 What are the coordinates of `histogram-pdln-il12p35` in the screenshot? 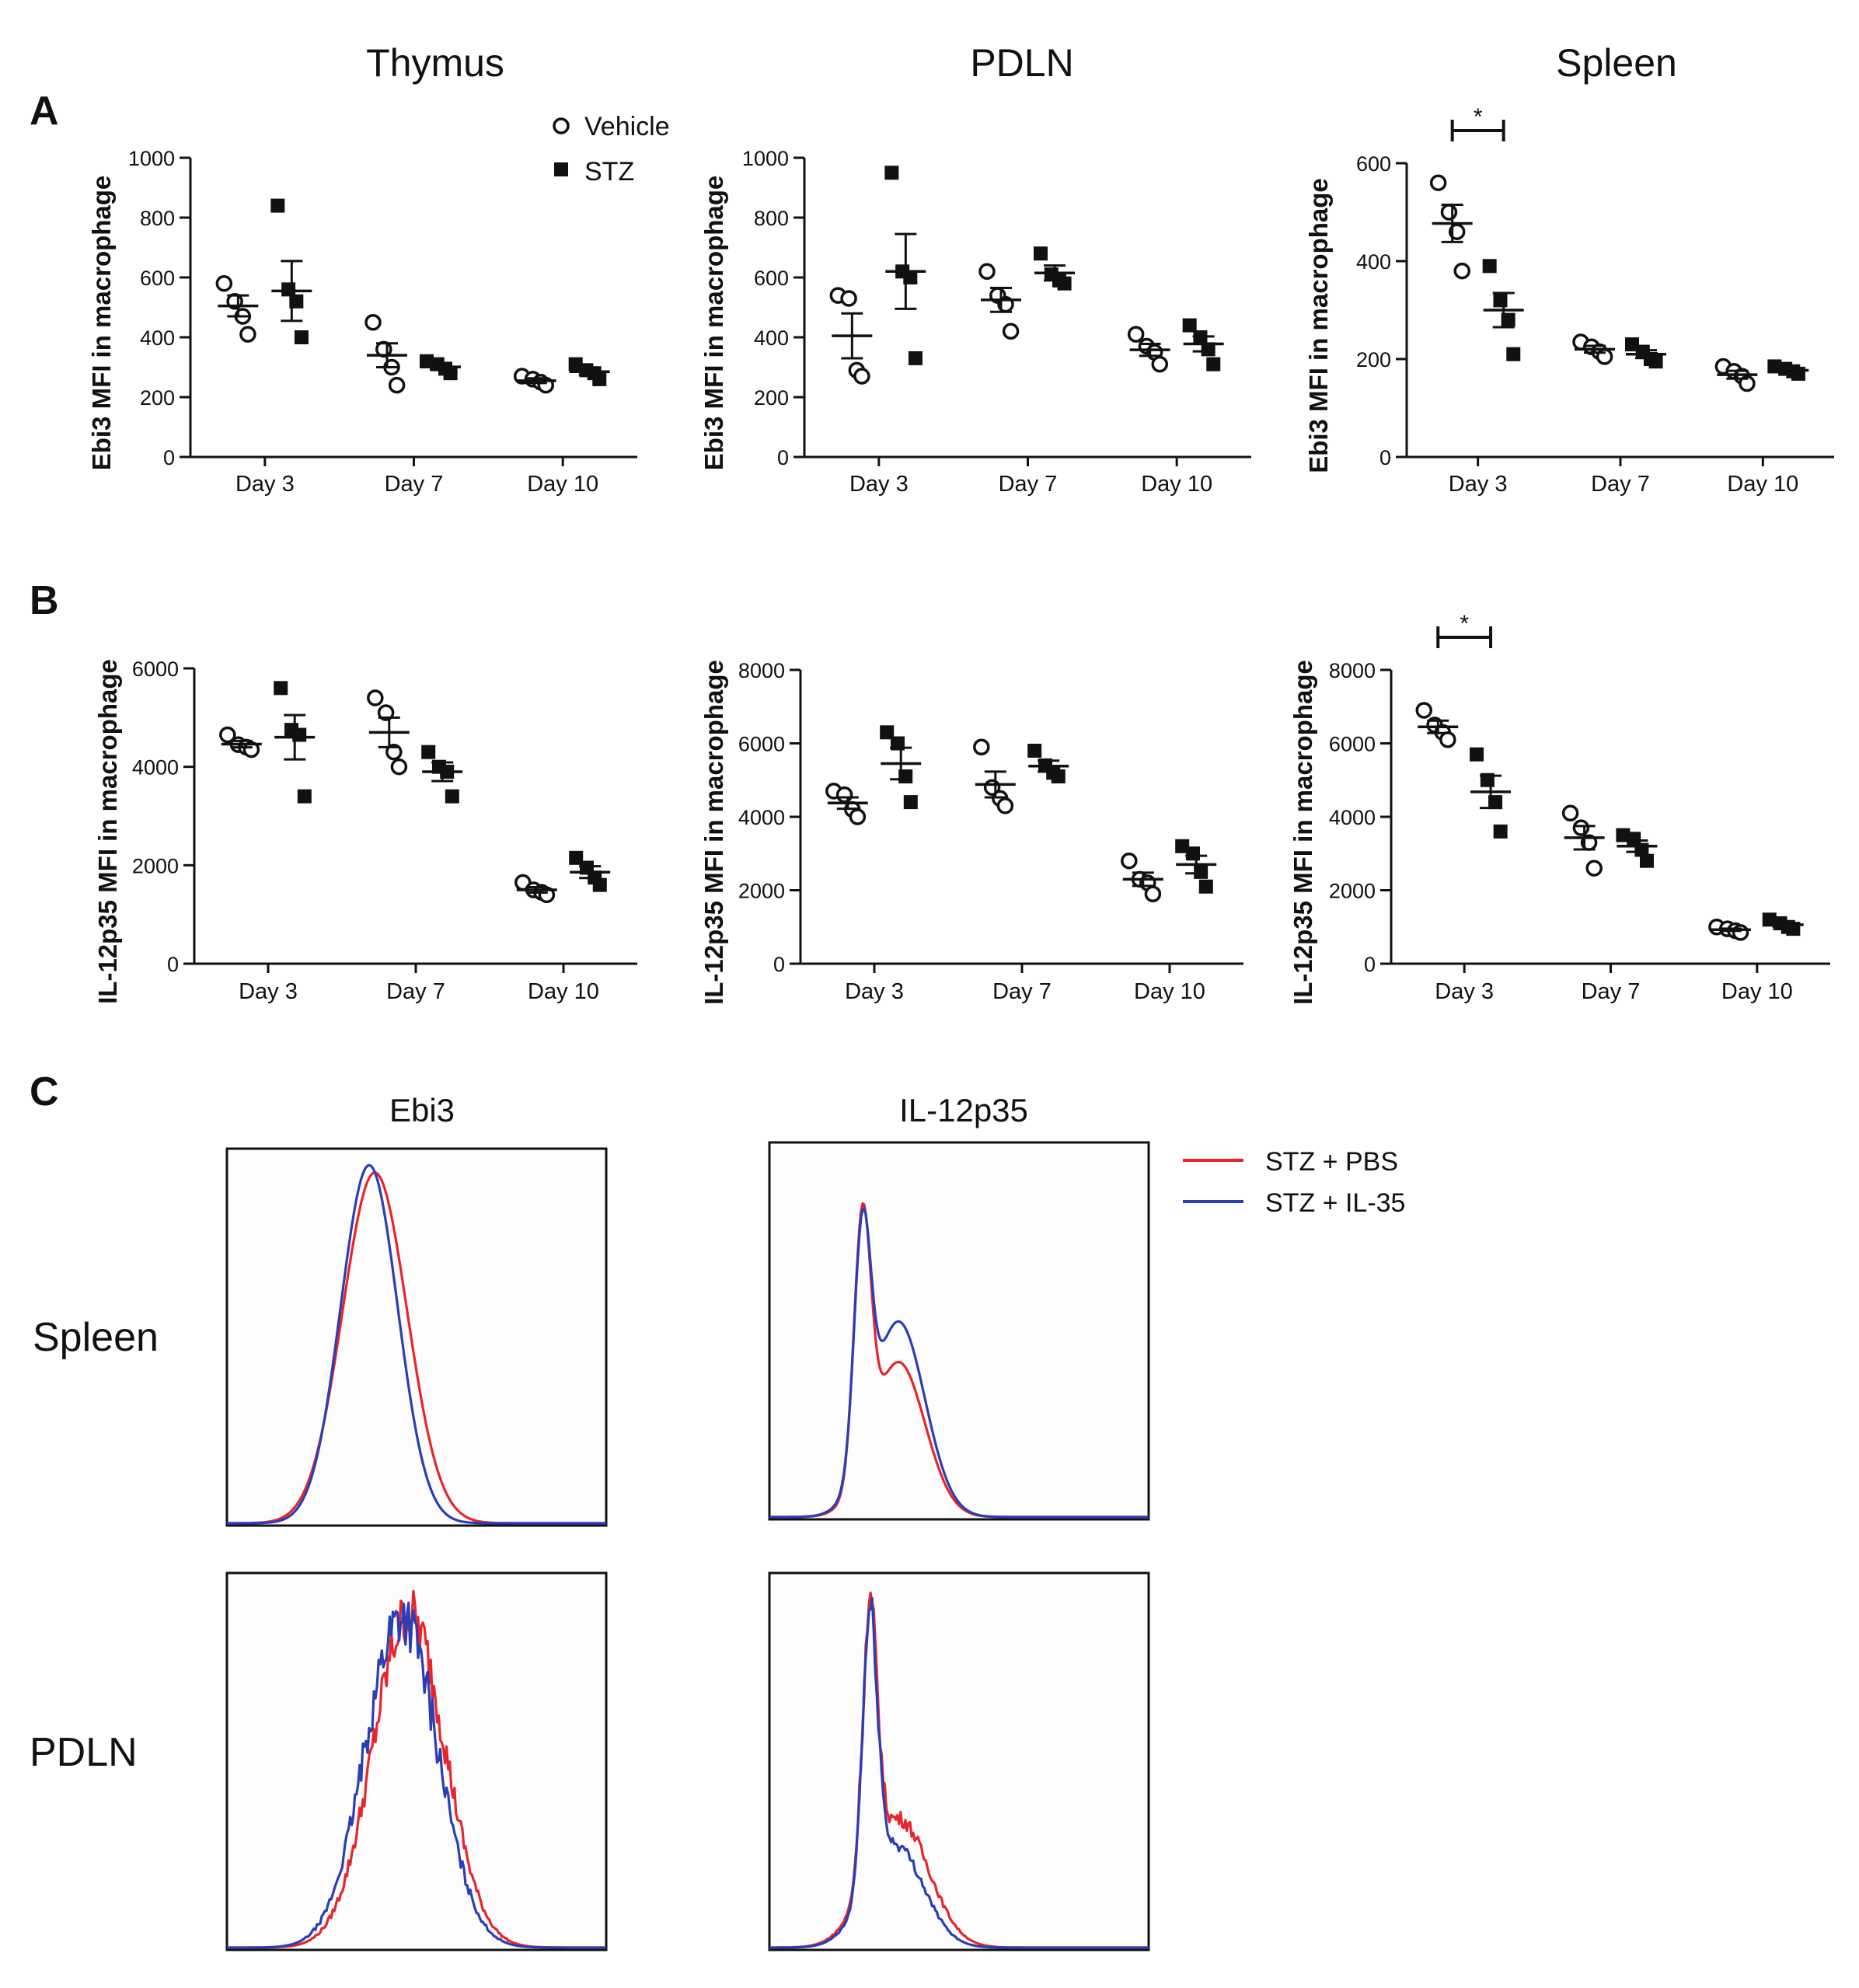 It's located at (959, 1761).